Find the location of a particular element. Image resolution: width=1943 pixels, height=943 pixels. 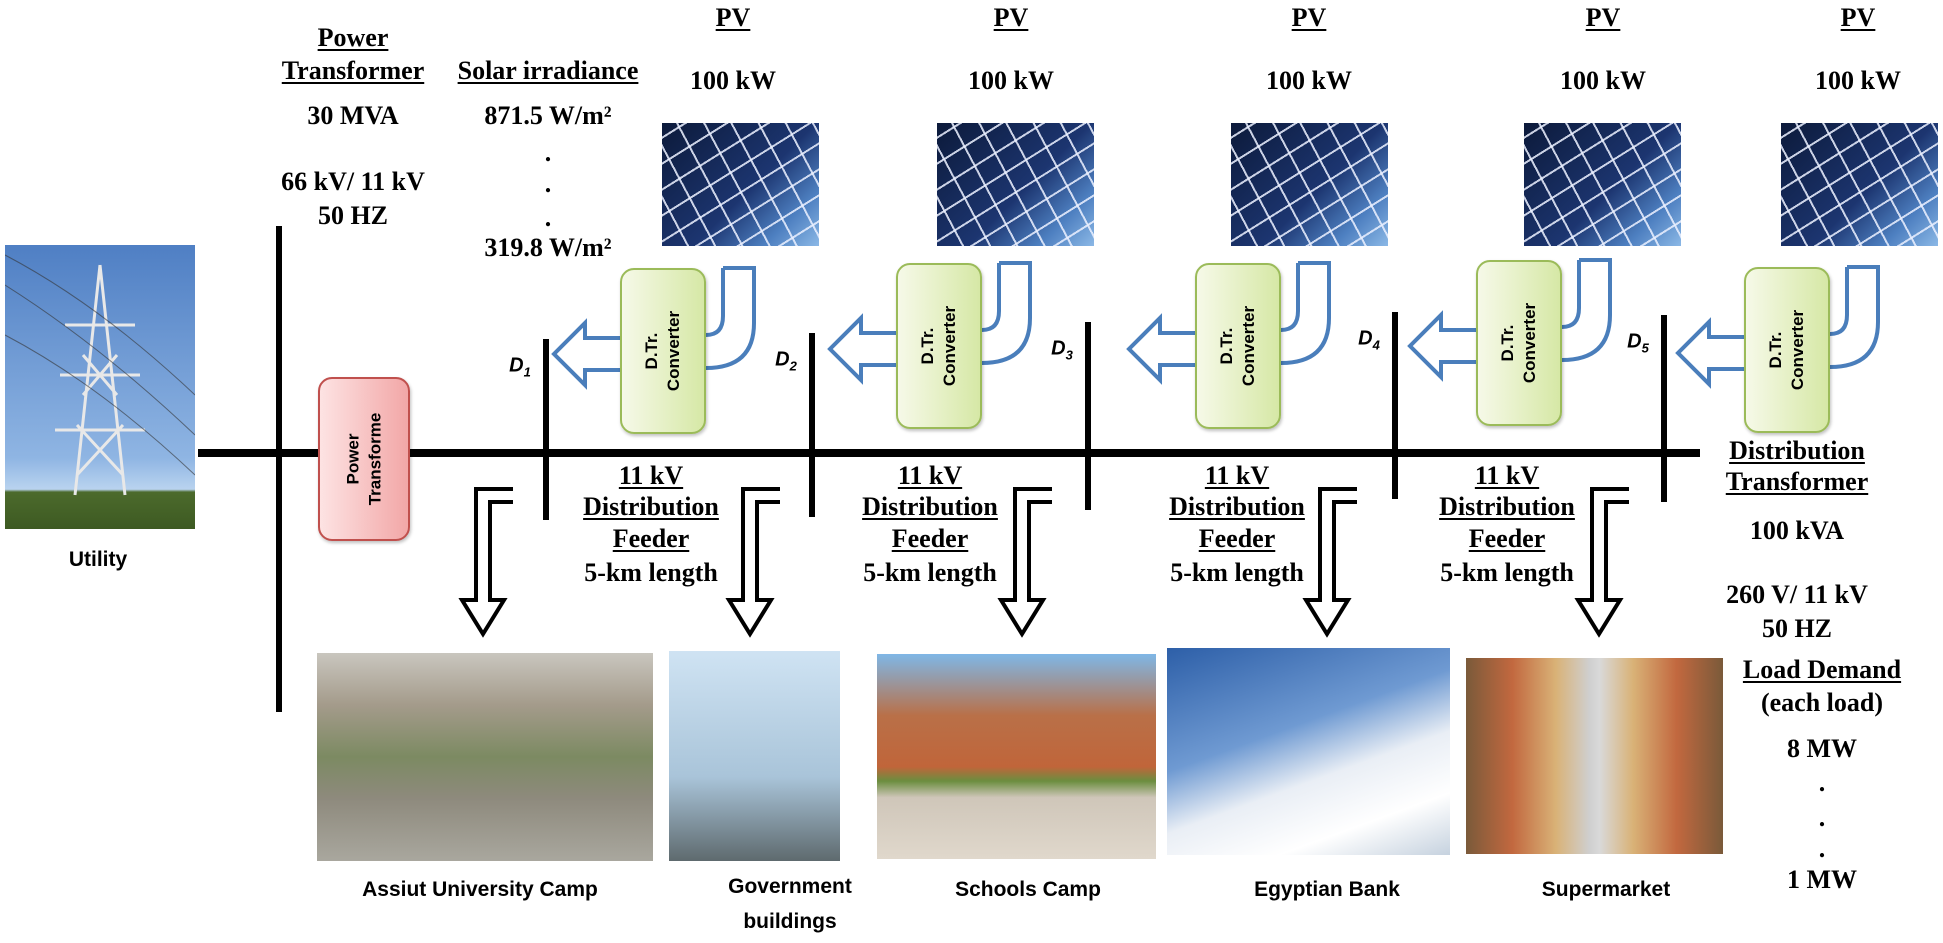

power-transformer-title-line1: Power is located at coordinates (353, 37).